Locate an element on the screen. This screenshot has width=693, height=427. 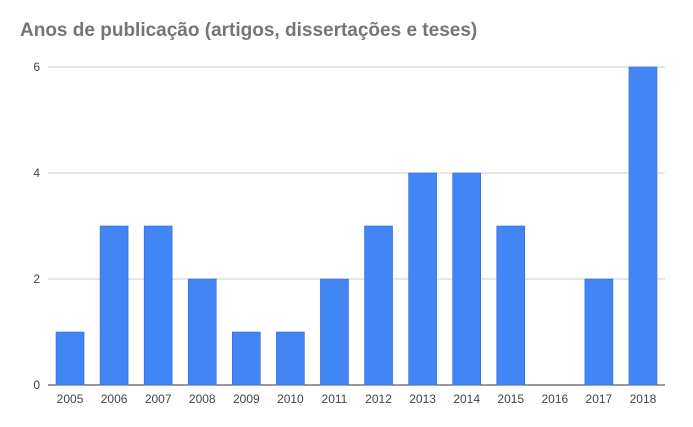
x-tick-label: 2016 is located at coordinates (554, 399).